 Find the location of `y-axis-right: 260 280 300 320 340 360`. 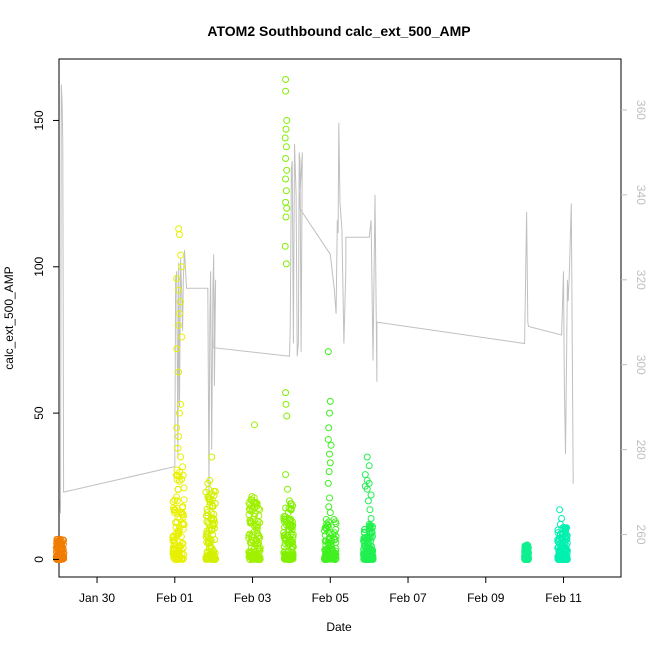

y-axis-right: 260 280 300 320 340 360 is located at coordinates (634, 322).